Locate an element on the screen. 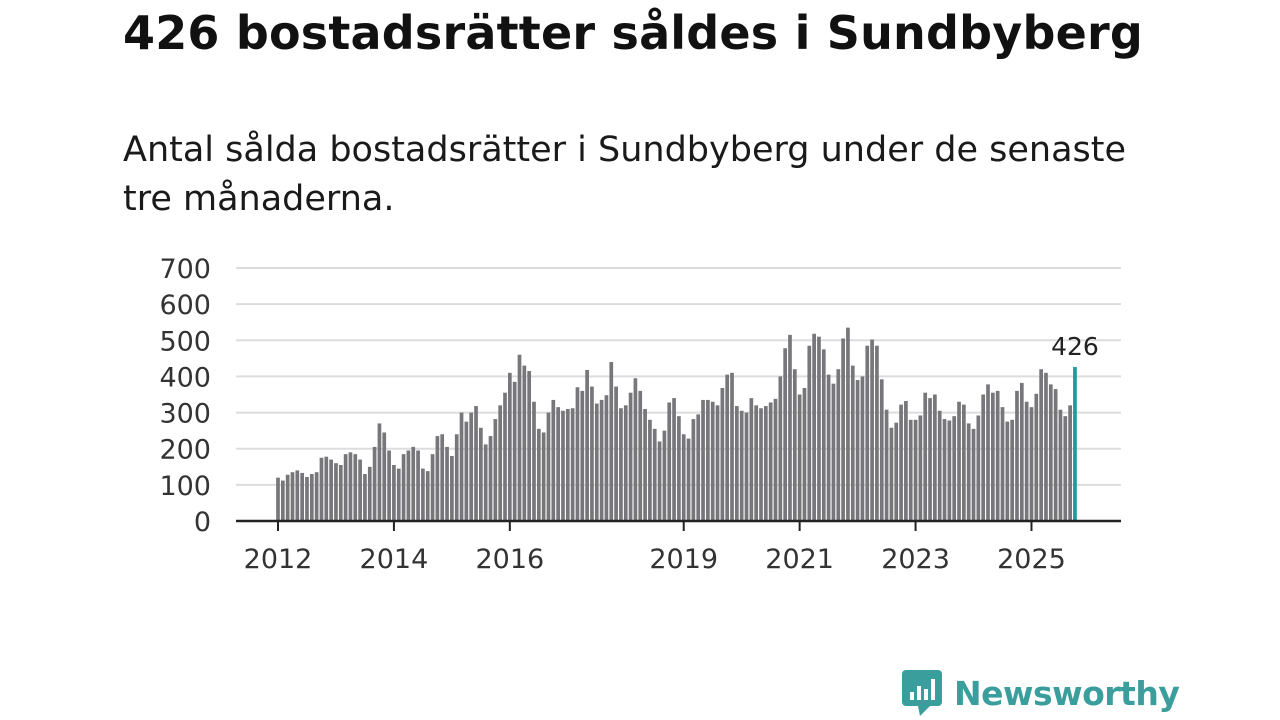 Image resolution: width=1280 pixels, height=720 pixels. x-tick-label: 2021 is located at coordinates (799, 559).